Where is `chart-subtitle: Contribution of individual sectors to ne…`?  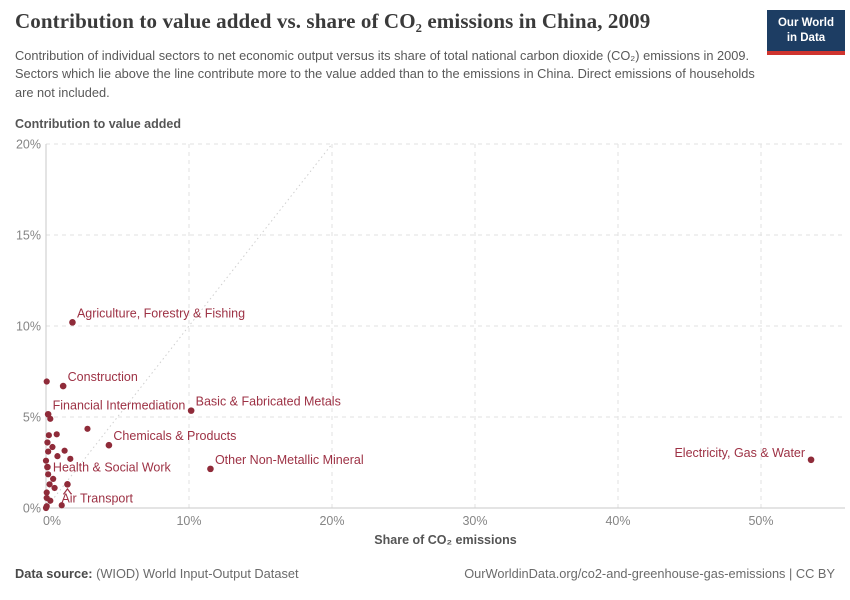
chart-subtitle: Contribution of individual sectors to ne… is located at coordinates (385, 74).